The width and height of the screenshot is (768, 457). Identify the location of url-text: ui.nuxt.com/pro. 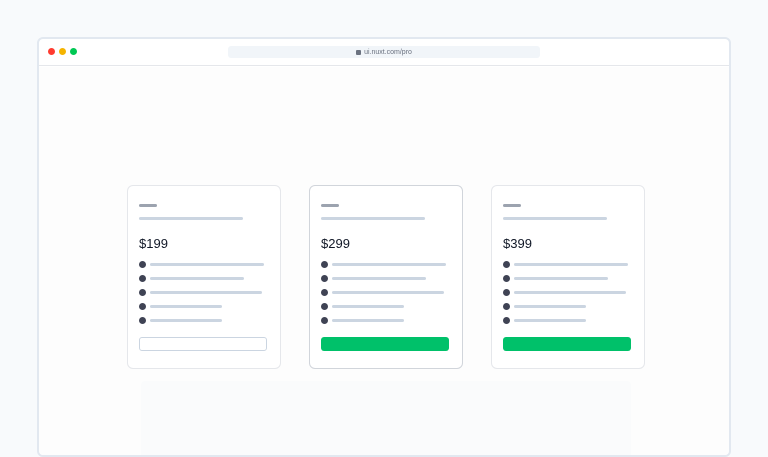
(388, 52).